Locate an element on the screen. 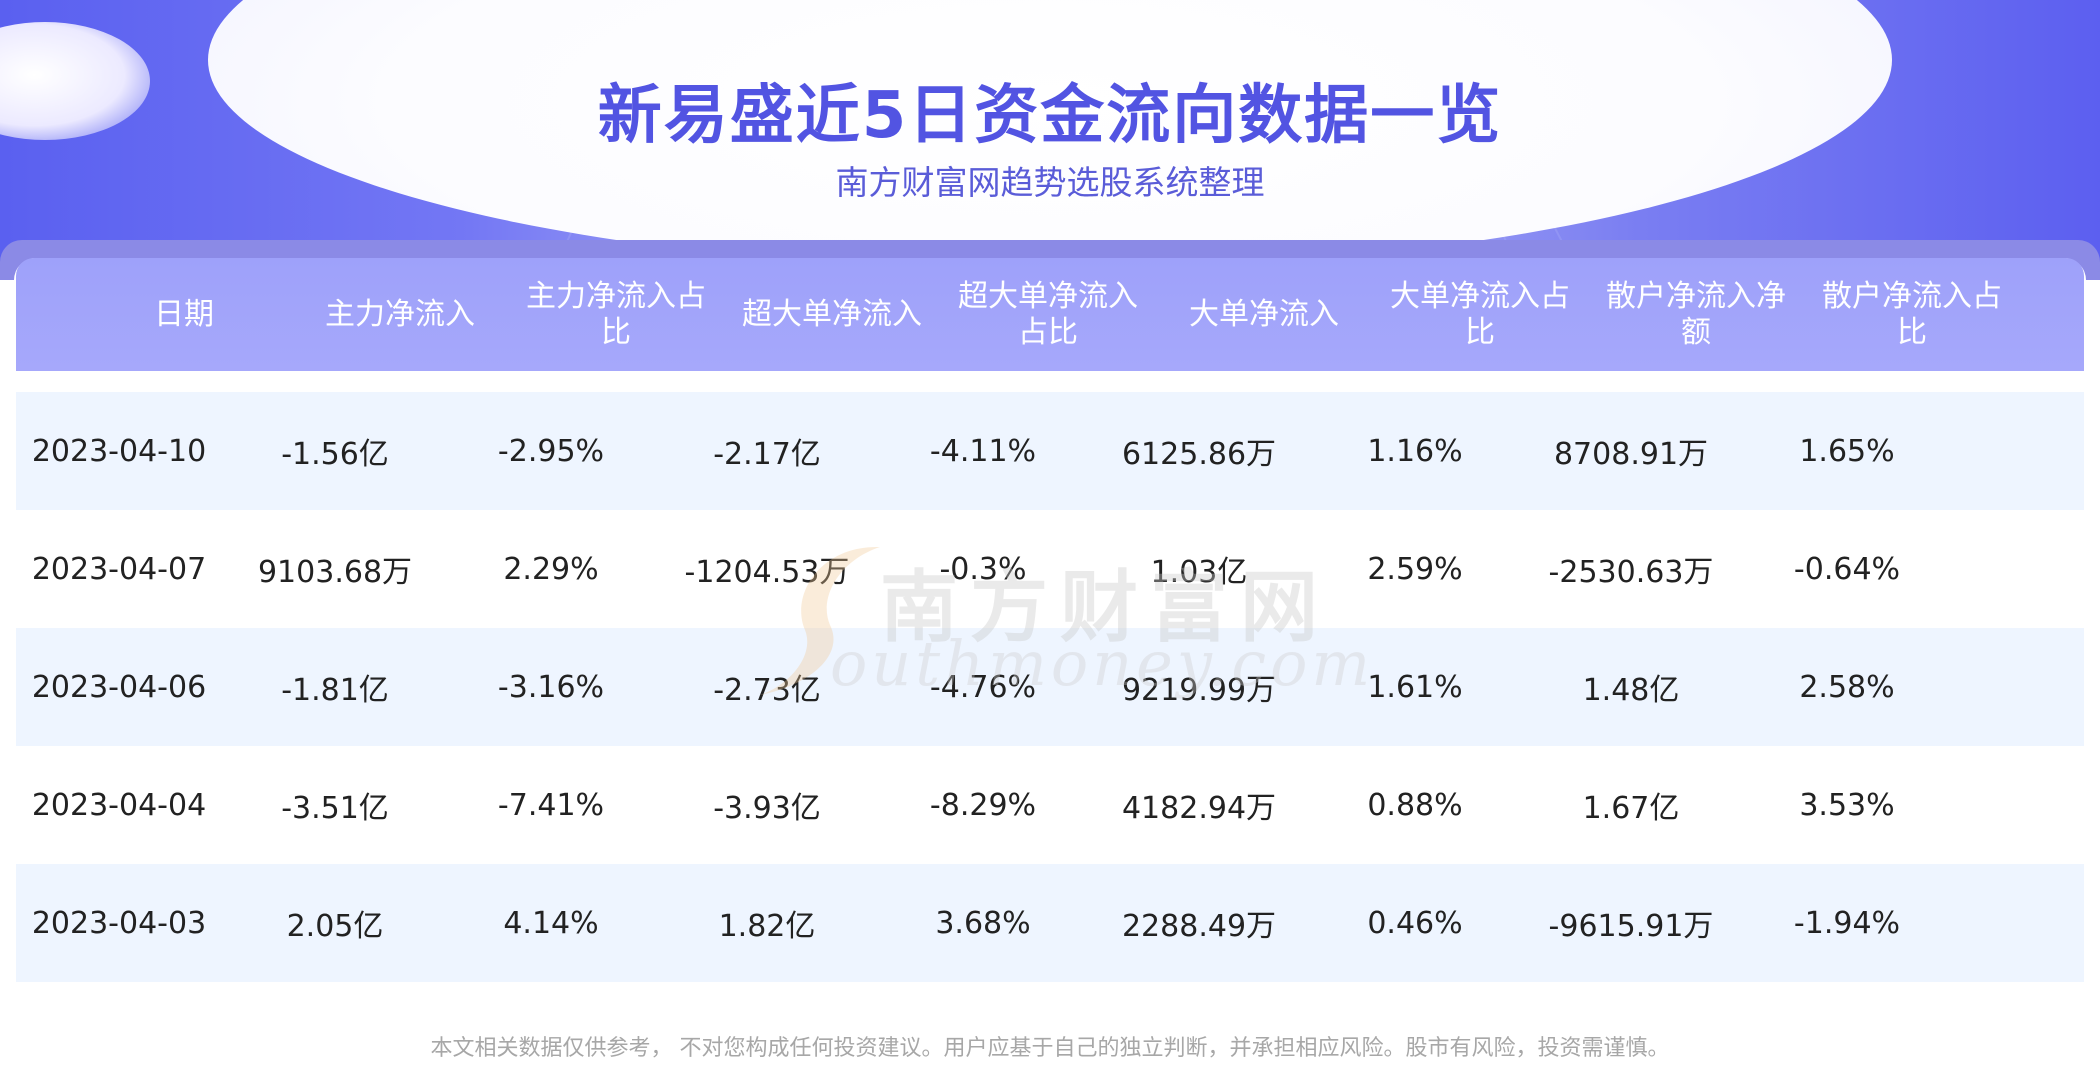 The height and width of the screenshot is (1089, 2100). cell-main-net-inflow: -1.81亿 is located at coordinates (335, 690).